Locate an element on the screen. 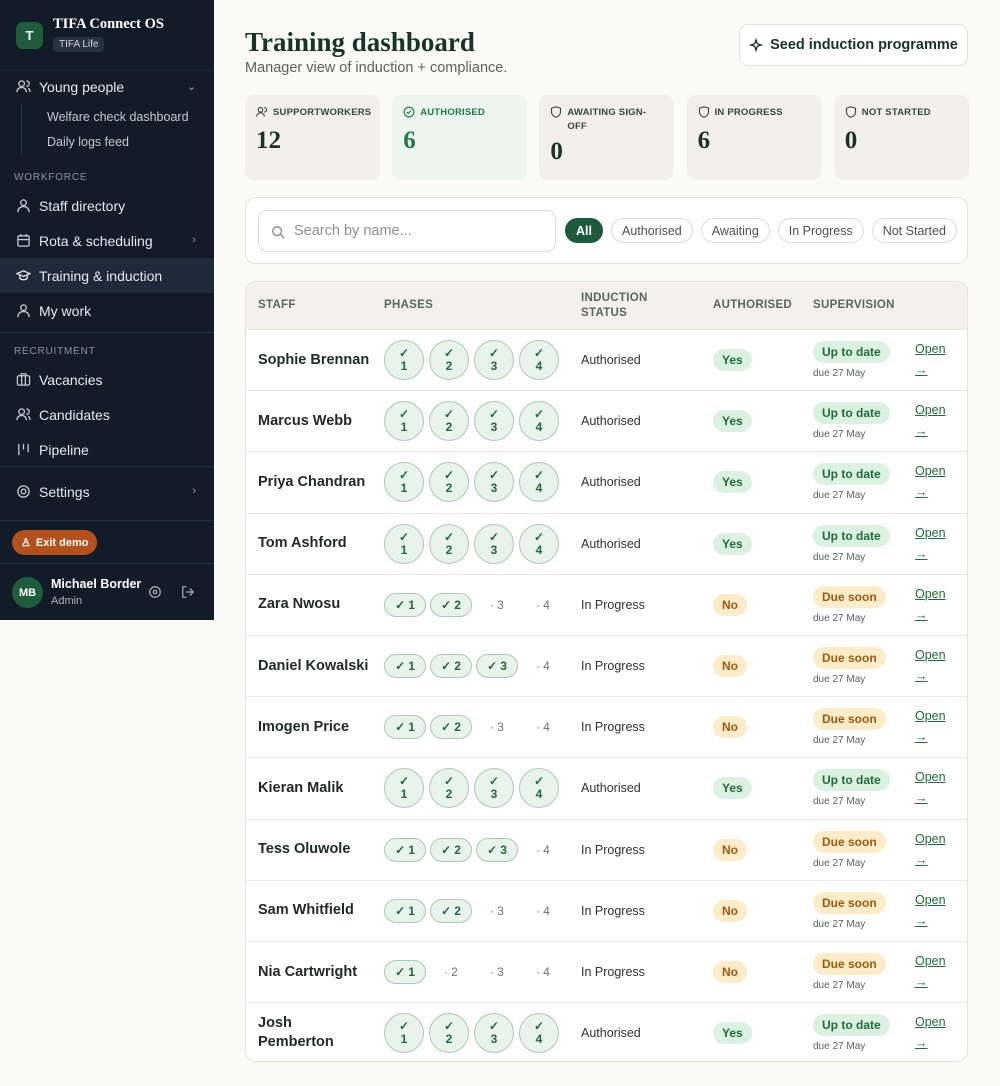  phase-pill: ✓ 3 is located at coordinates (497, 666).